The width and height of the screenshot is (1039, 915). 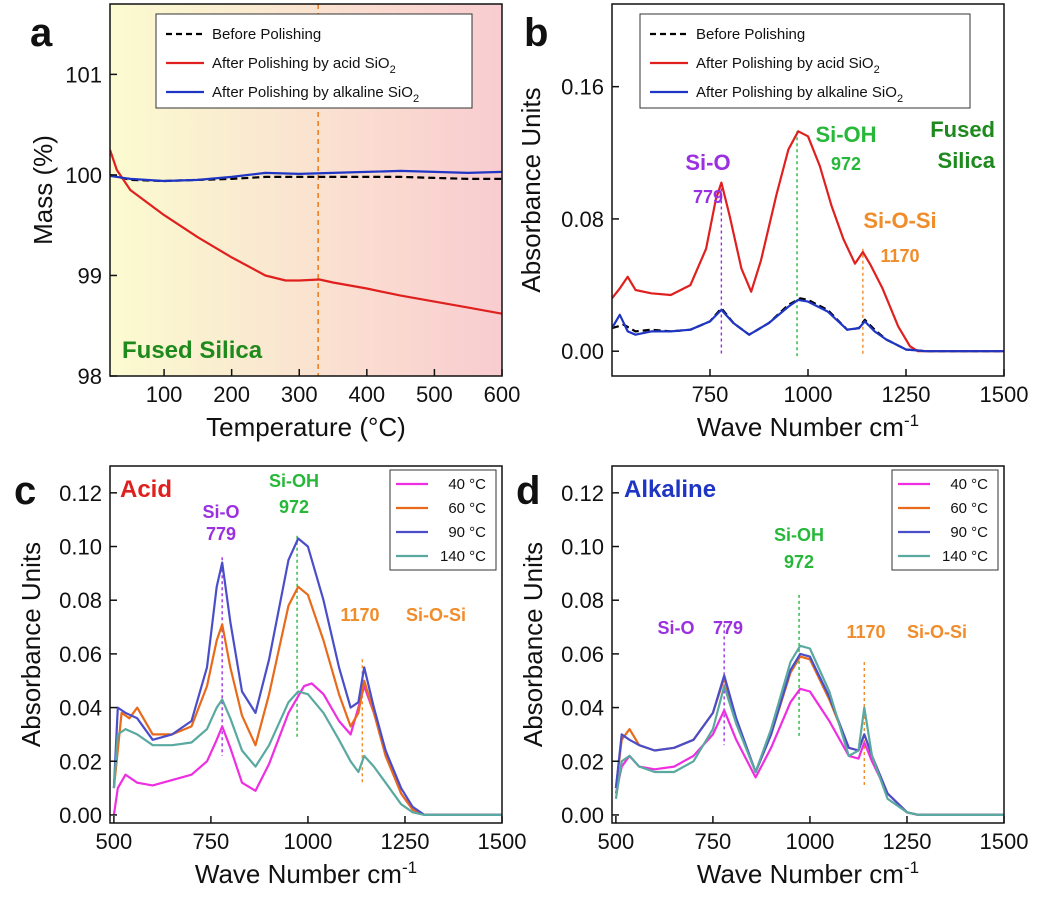 What do you see at coordinates (146, 489) in the screenshot?
I see `corner-label: Acid` at bounding box center [146, 489].